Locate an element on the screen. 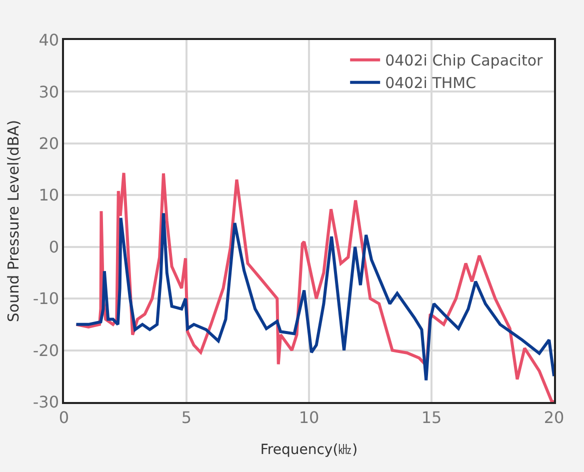 Image resolution: width=584 pixels, height=472 pixels. y-tick-label: 0 is located at coordinates (54, 246).